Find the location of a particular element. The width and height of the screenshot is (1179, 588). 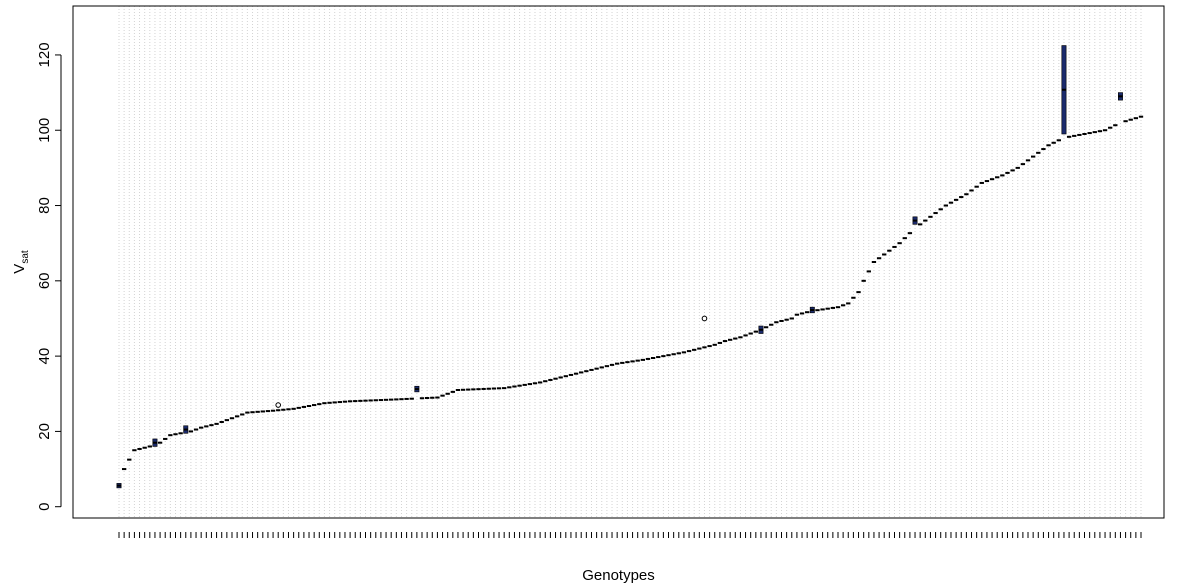

y-axis-title: Vsat is located at coordinates (21, 262).